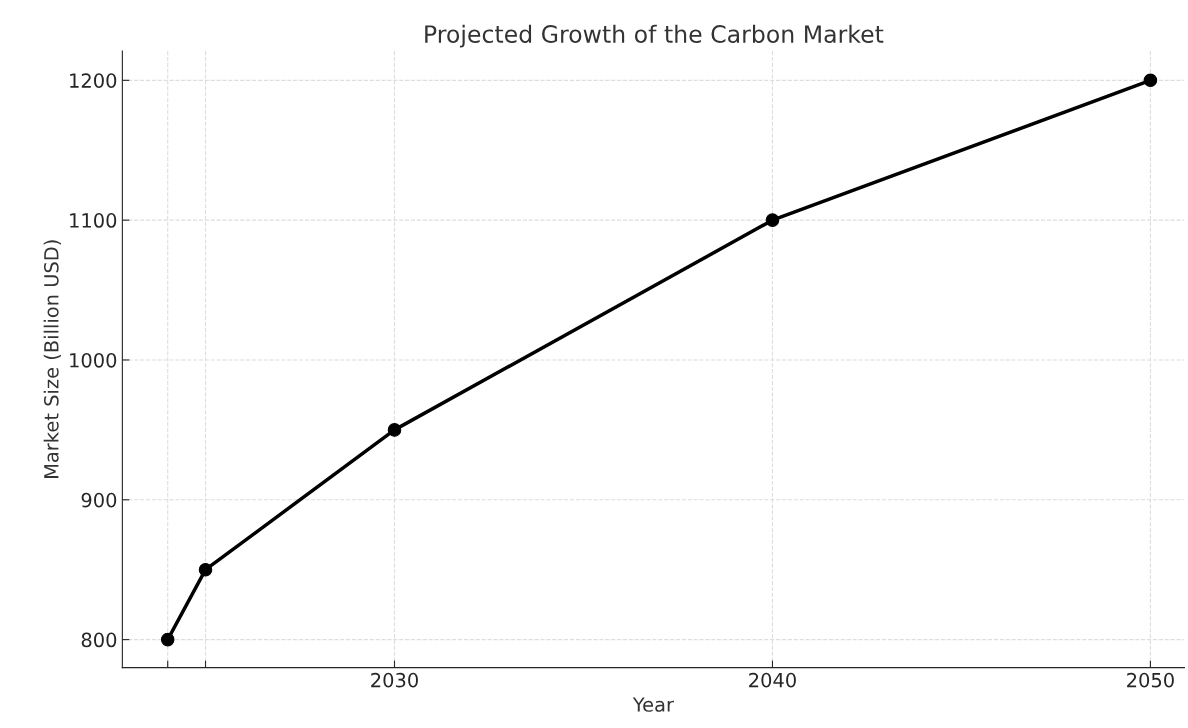 This screenshot has height=728, width=1188. I want to click on y-tick-label: 1200, so click(93, 80).